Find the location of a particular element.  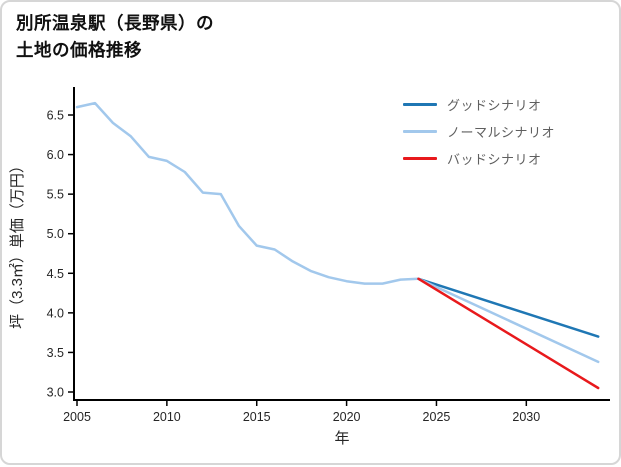

x-tick-label: 2010 is located at coordinates (167, 417).